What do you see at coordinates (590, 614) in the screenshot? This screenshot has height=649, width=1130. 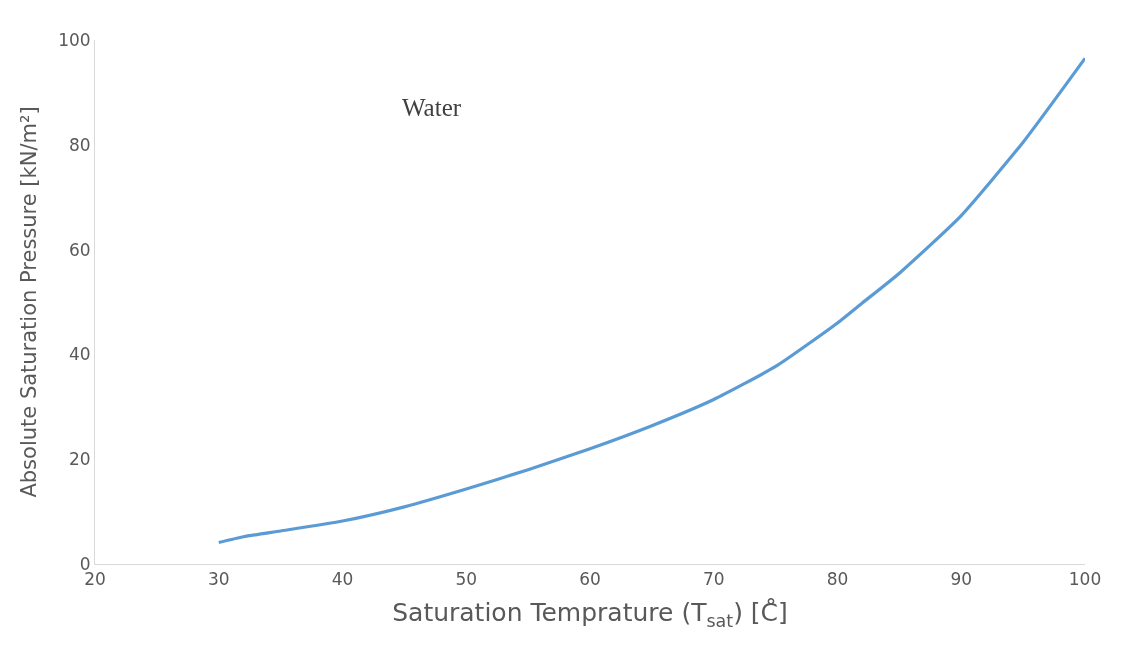 I see `x-axis-title: Saturation Temprature (T$_{sat}$) [C̊]` at bounding box center [590, 614].